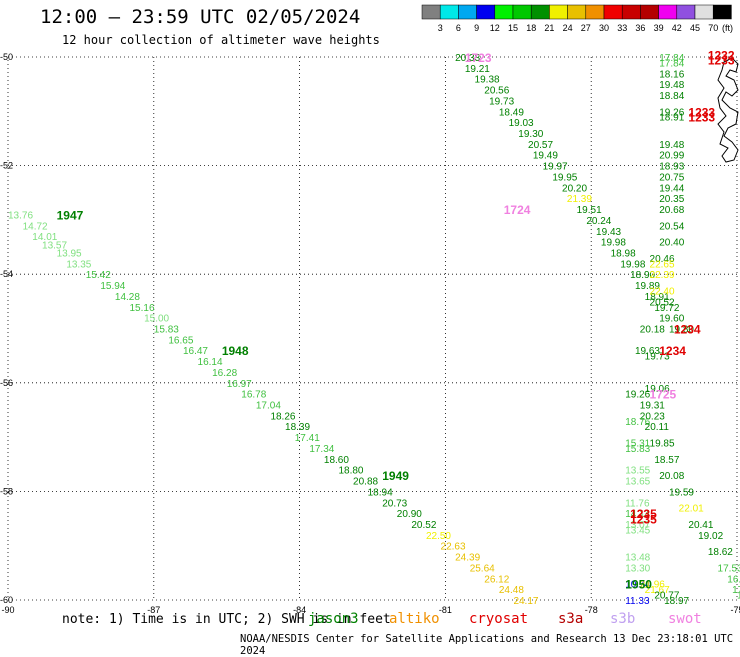 The image size is (740, 657). What do you see at coordinates (268, 406) in the screenshot?
I see `data-point-label: 17.04` at bounding box center [268, 406].